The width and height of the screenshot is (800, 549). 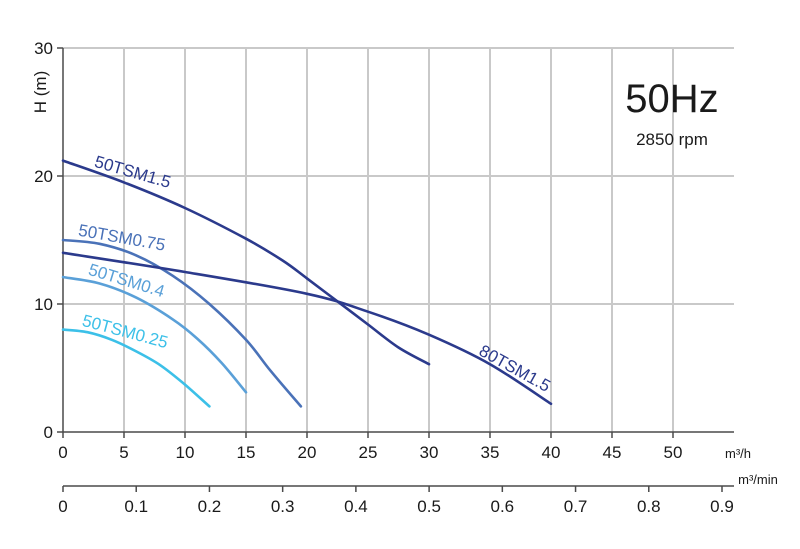 What do you see at coordinates (738, 453) in the screenshot?
I see `x-axis-unit: m³/h` at bounding box center [738, 453].